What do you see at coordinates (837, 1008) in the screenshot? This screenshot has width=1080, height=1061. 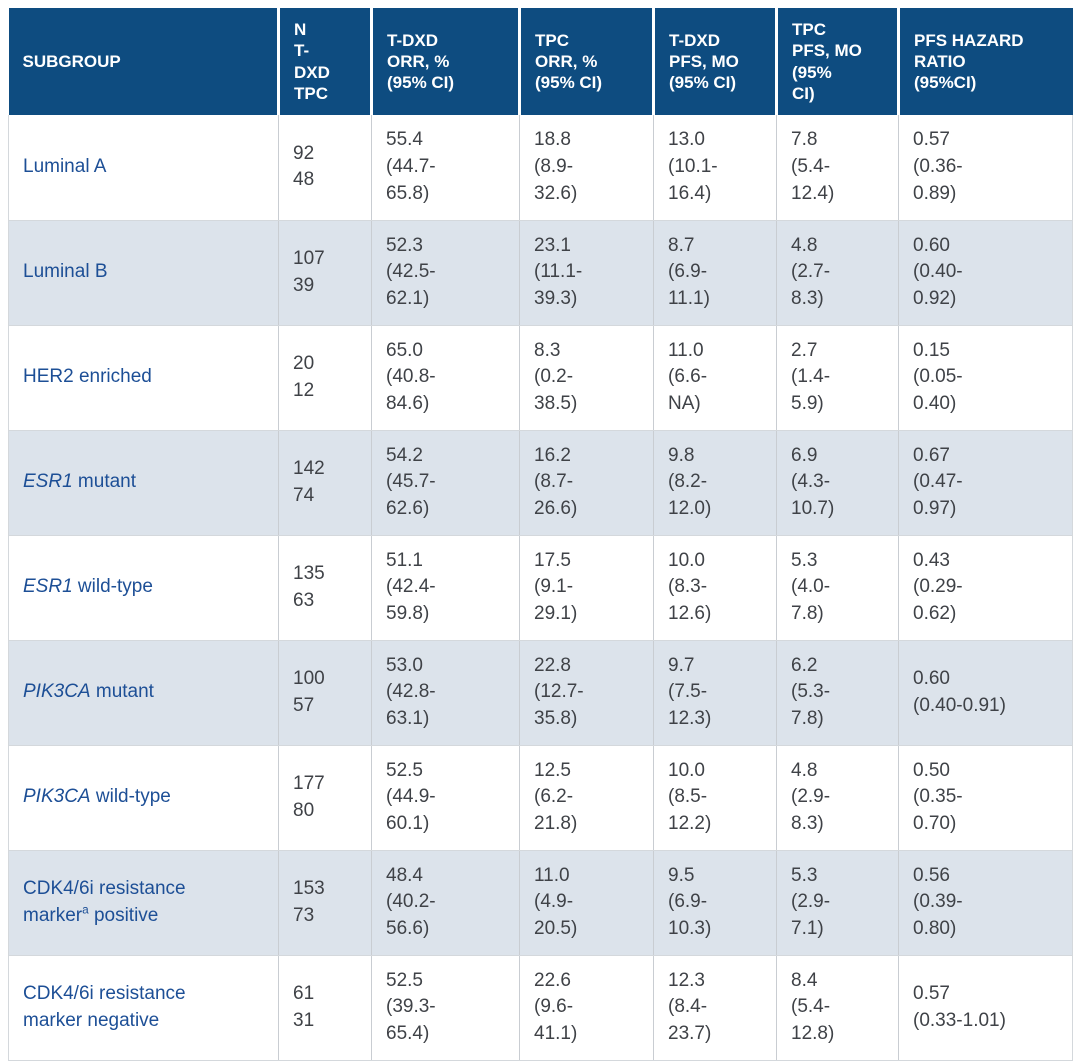 I see `tpc-pfs-cell: 8.4 (5.4- 12.8)` at bounding box center [837, 1008].